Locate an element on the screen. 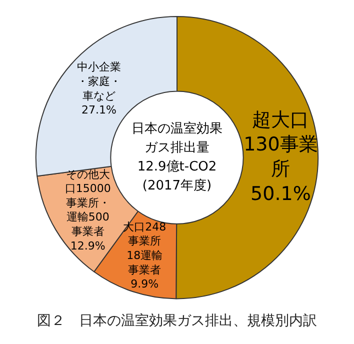  data-label: 9.9% is located at coordinates (144, 284).